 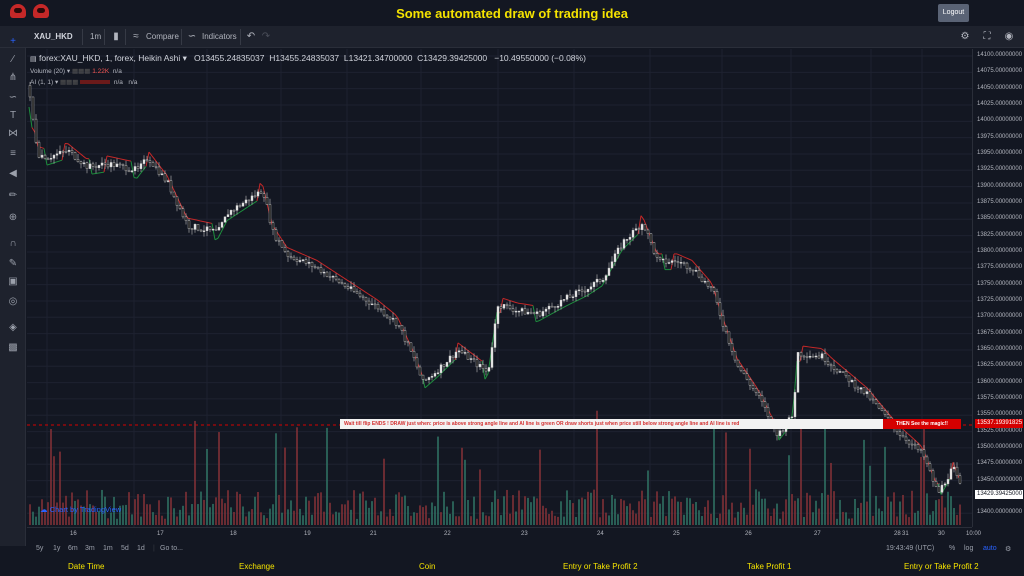 What do you see at coordinates (1008, 549) in the screenshot?
I see `gear-icon: ⚙` at bounding box center [1008, 549].